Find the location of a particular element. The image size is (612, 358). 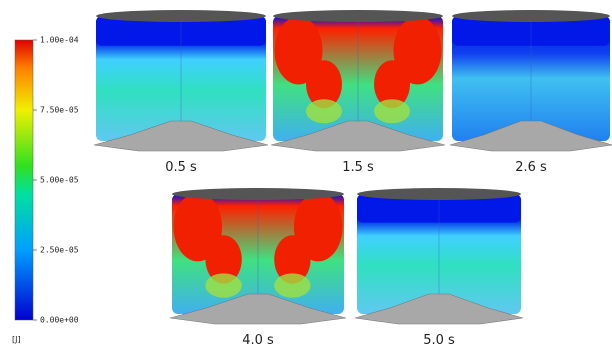

colorbar-unit: [J] is located at coordinates (16, 339).